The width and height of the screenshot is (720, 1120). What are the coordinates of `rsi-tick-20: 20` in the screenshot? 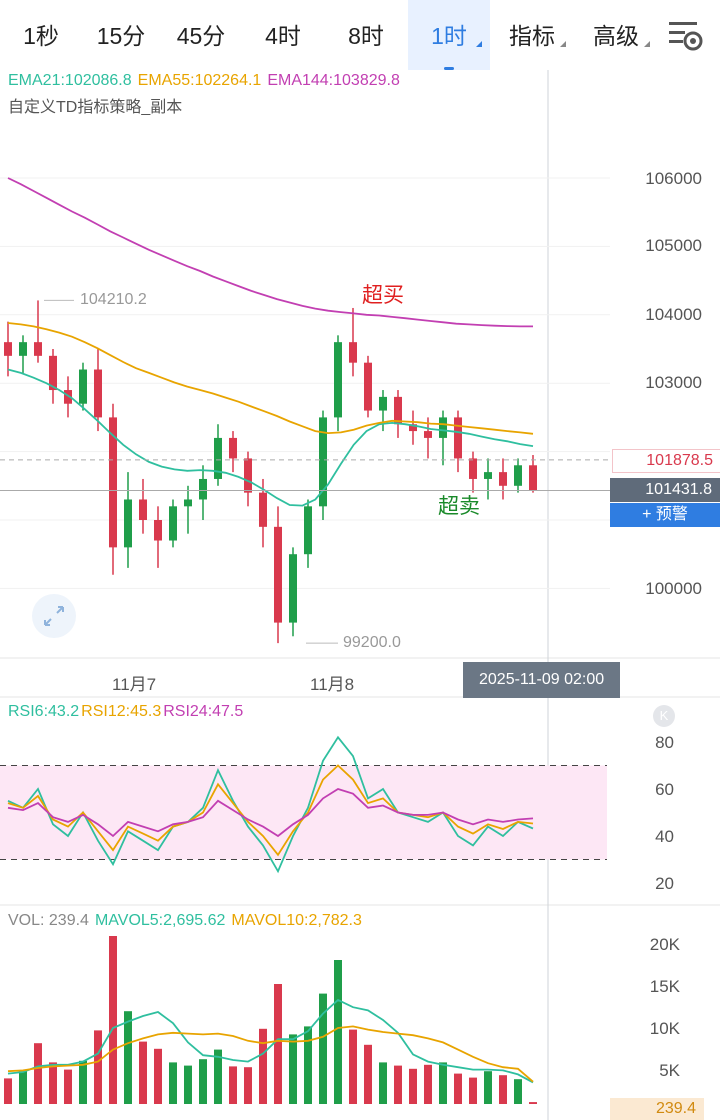 It's located at (664, 883).